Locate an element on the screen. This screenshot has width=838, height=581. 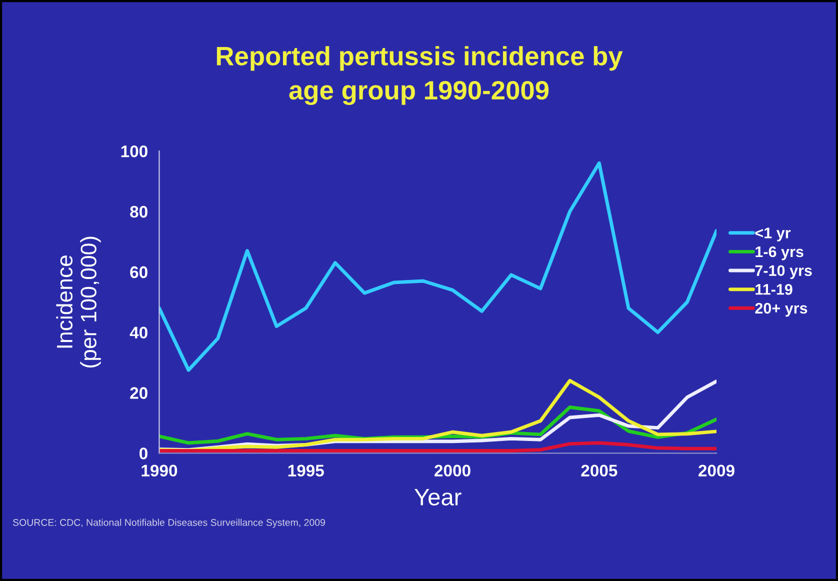
chart-title: Reported pertussis incidence by age group 1990-2009 is located at coordinates (419, 75).